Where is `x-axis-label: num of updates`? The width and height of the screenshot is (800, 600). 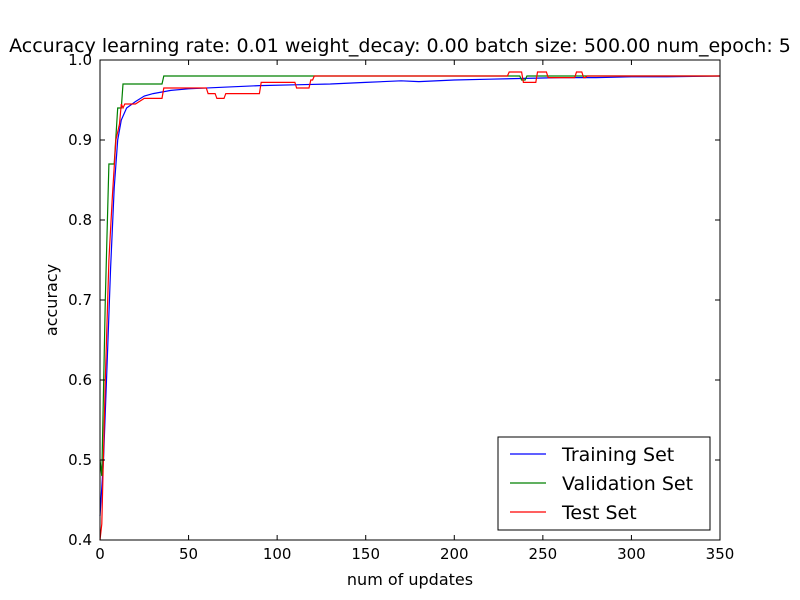
x-axis-label: num of updates is located at coordinates (410, 579).